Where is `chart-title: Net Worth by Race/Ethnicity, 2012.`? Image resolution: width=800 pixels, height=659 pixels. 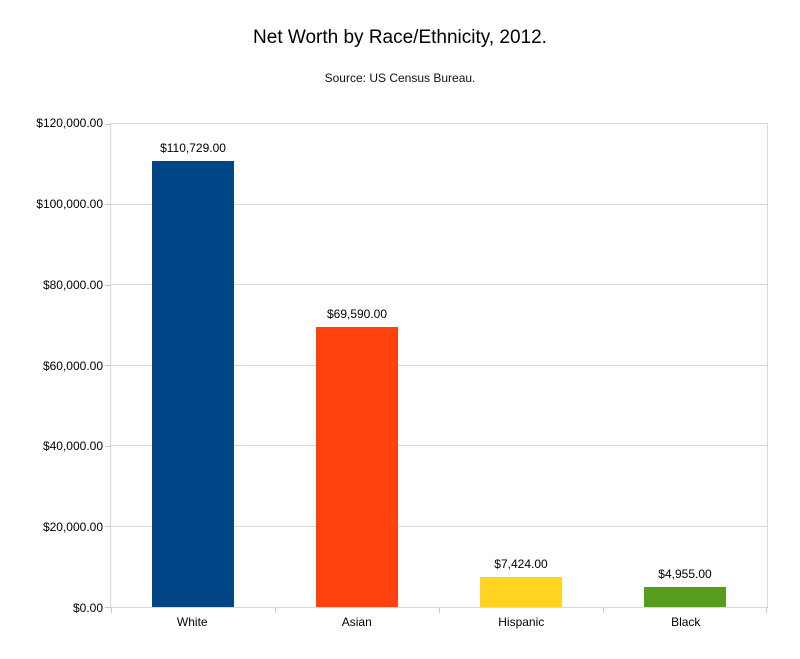
chart-title: Net Worth by Race/Ethnicity, 2012. is located at coordinates (400, 37).